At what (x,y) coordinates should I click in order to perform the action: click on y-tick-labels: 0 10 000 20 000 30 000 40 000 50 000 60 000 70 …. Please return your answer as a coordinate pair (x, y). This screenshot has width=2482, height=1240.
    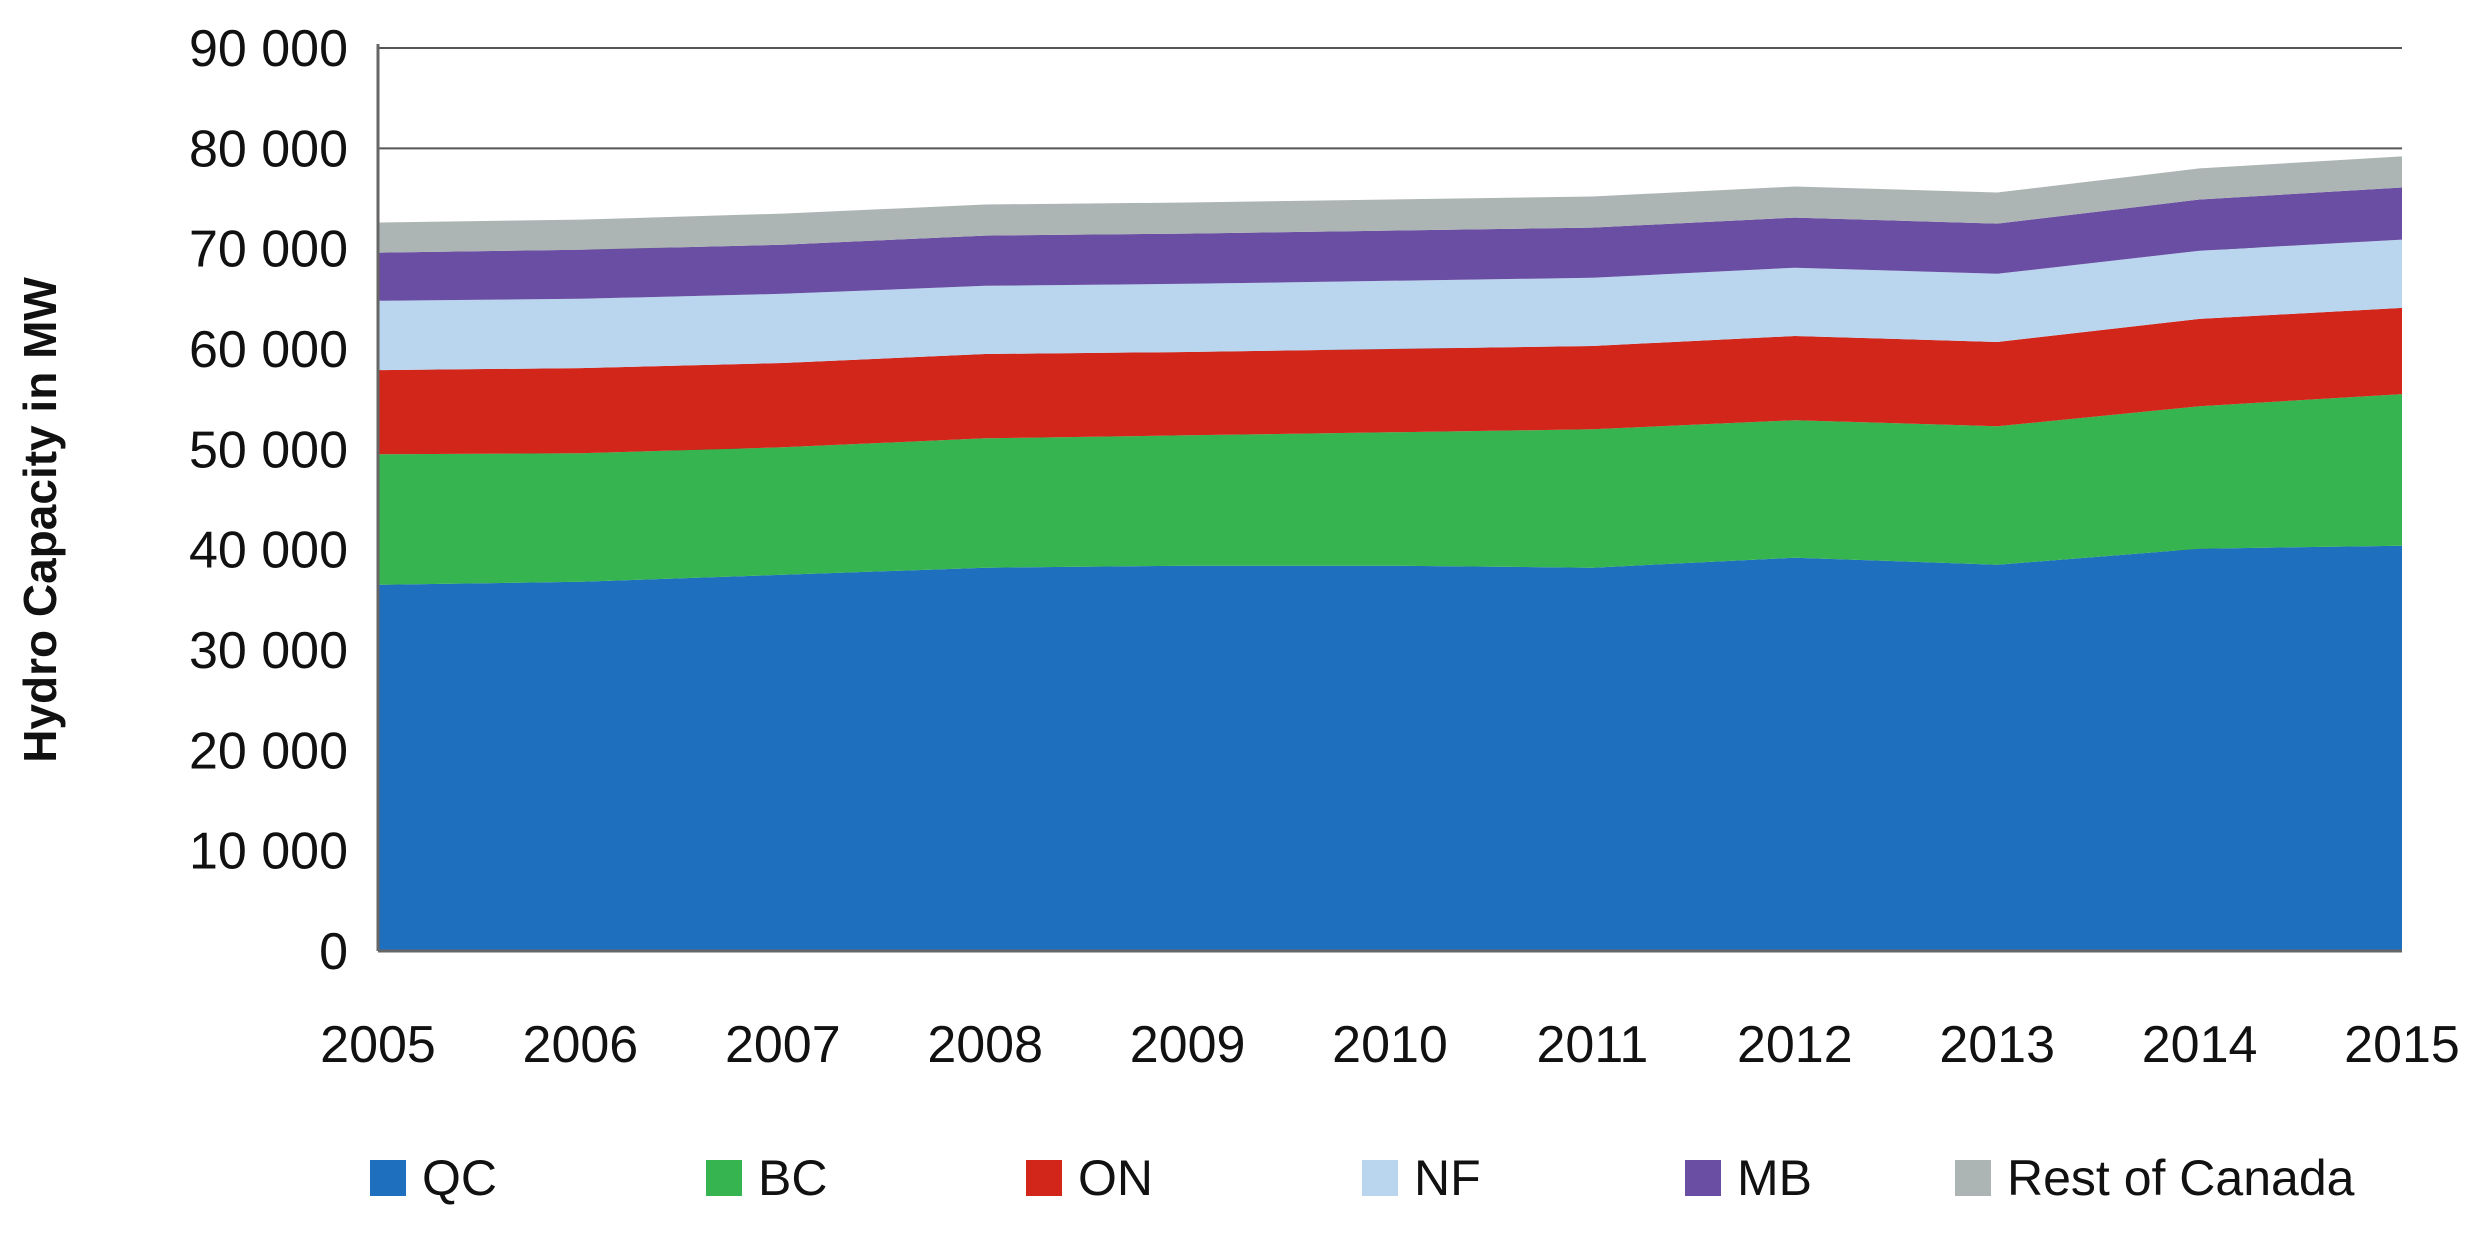
    Looking at the image, I should click on (268, 500).